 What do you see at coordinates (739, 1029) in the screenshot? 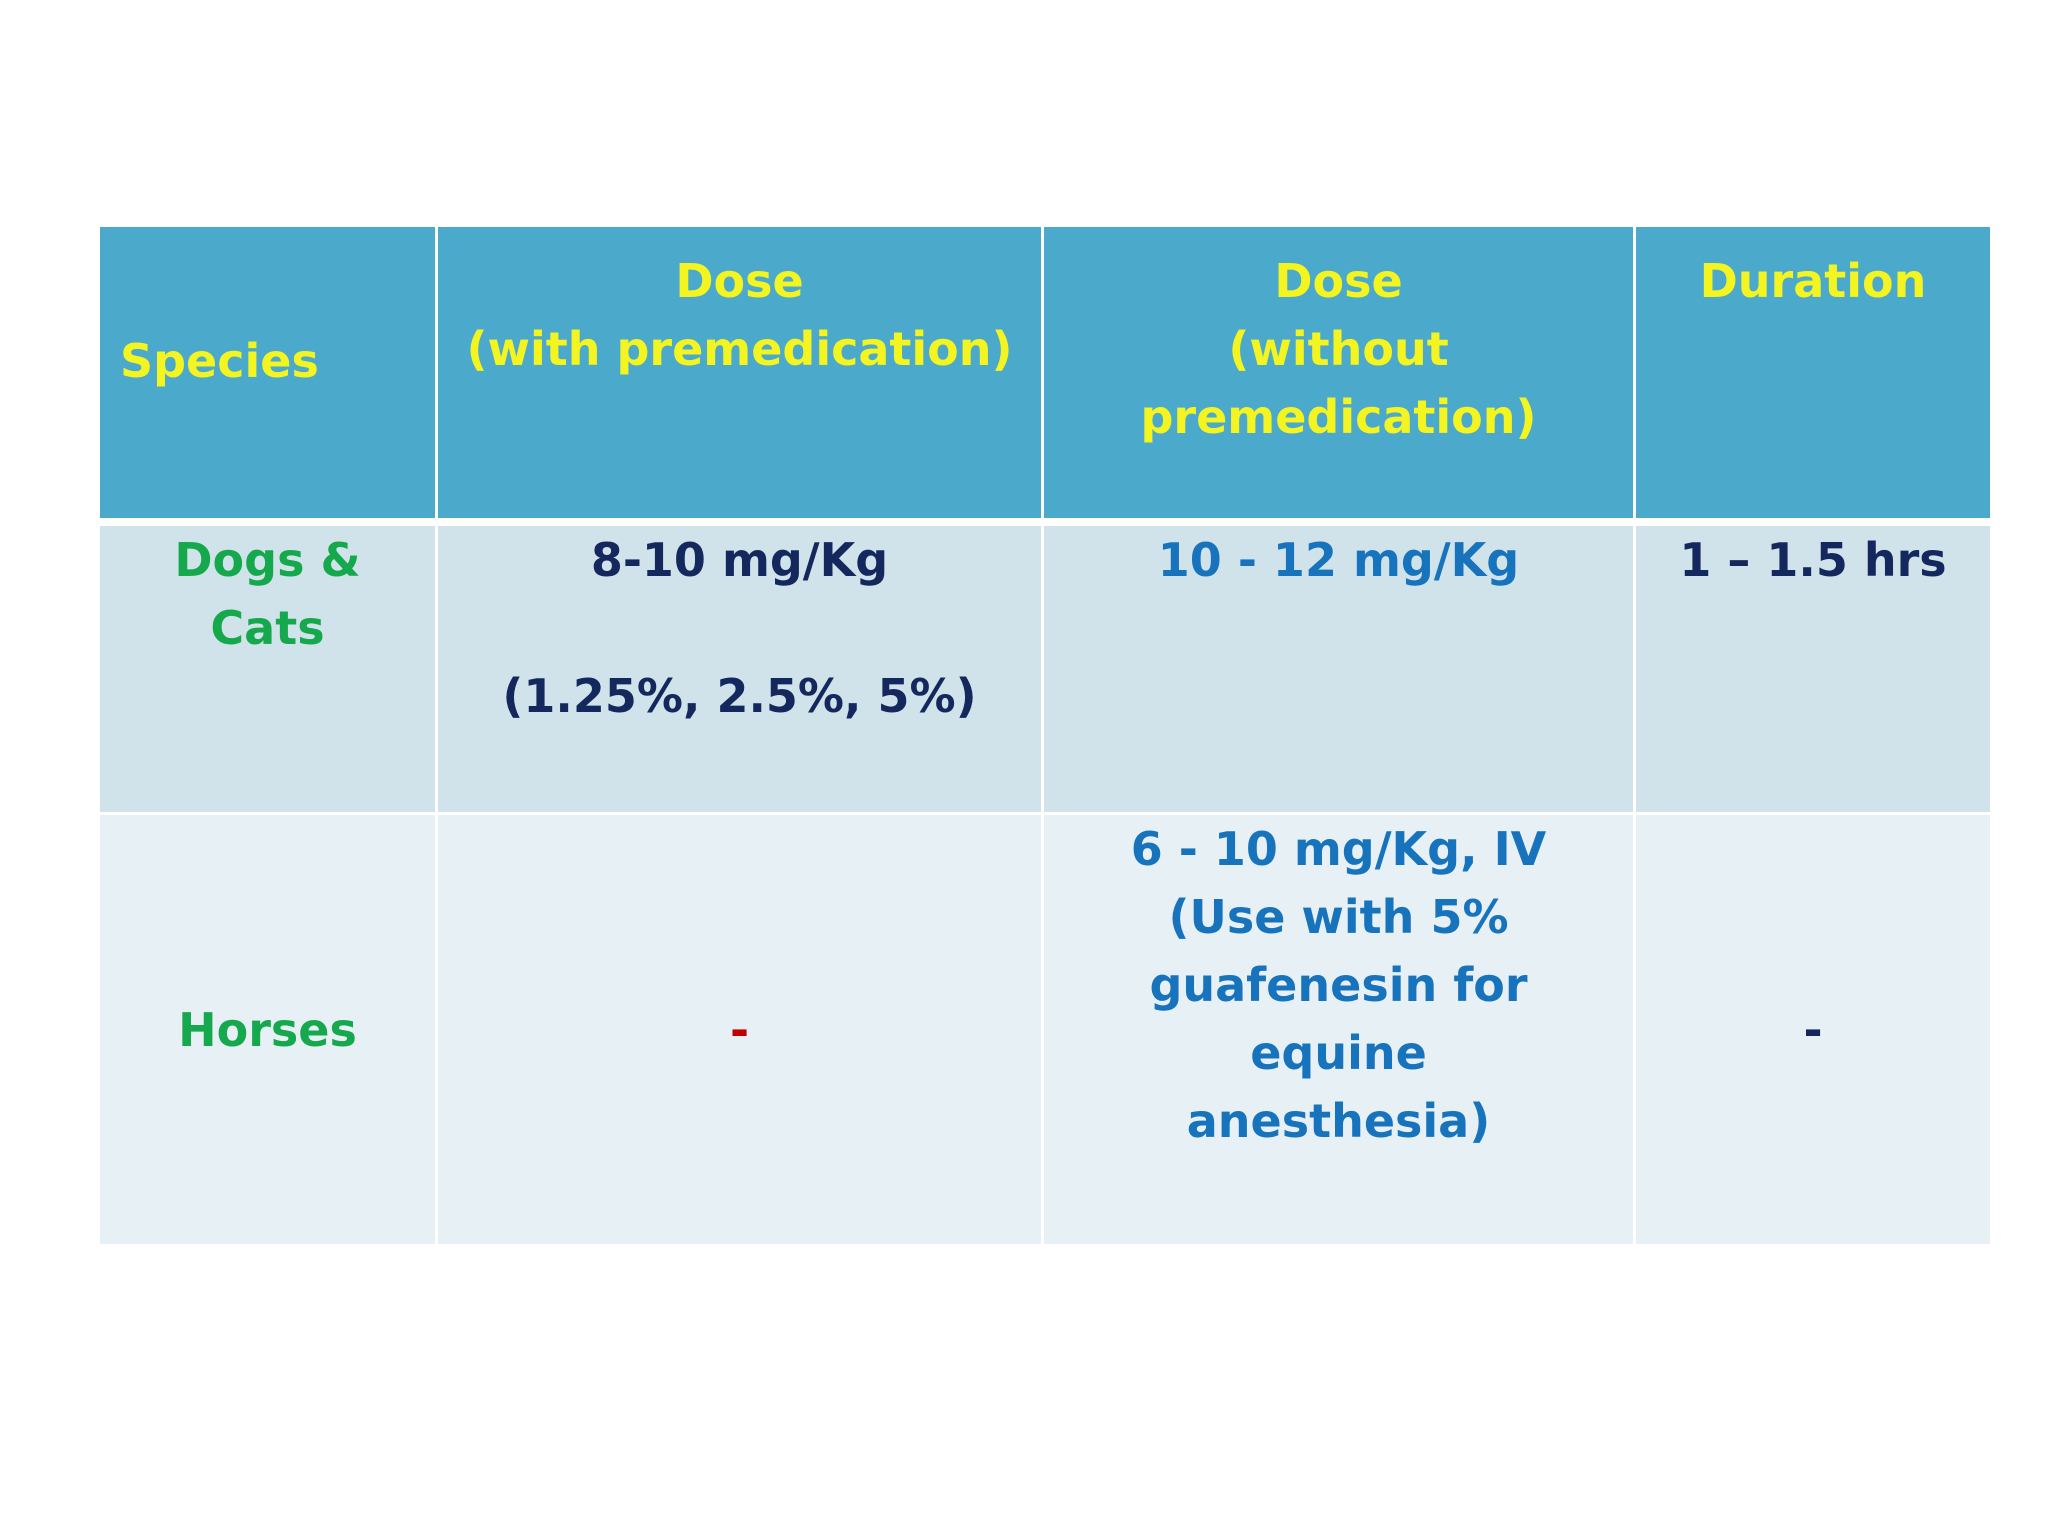
I see `dose-with-horses: -` at bounding box center [739, 1029].